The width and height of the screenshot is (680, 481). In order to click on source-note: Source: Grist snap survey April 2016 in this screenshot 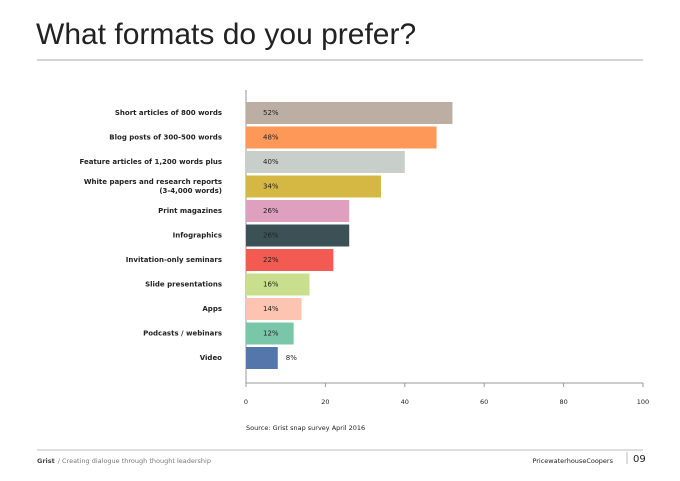, I will do `click(305, 428)`.